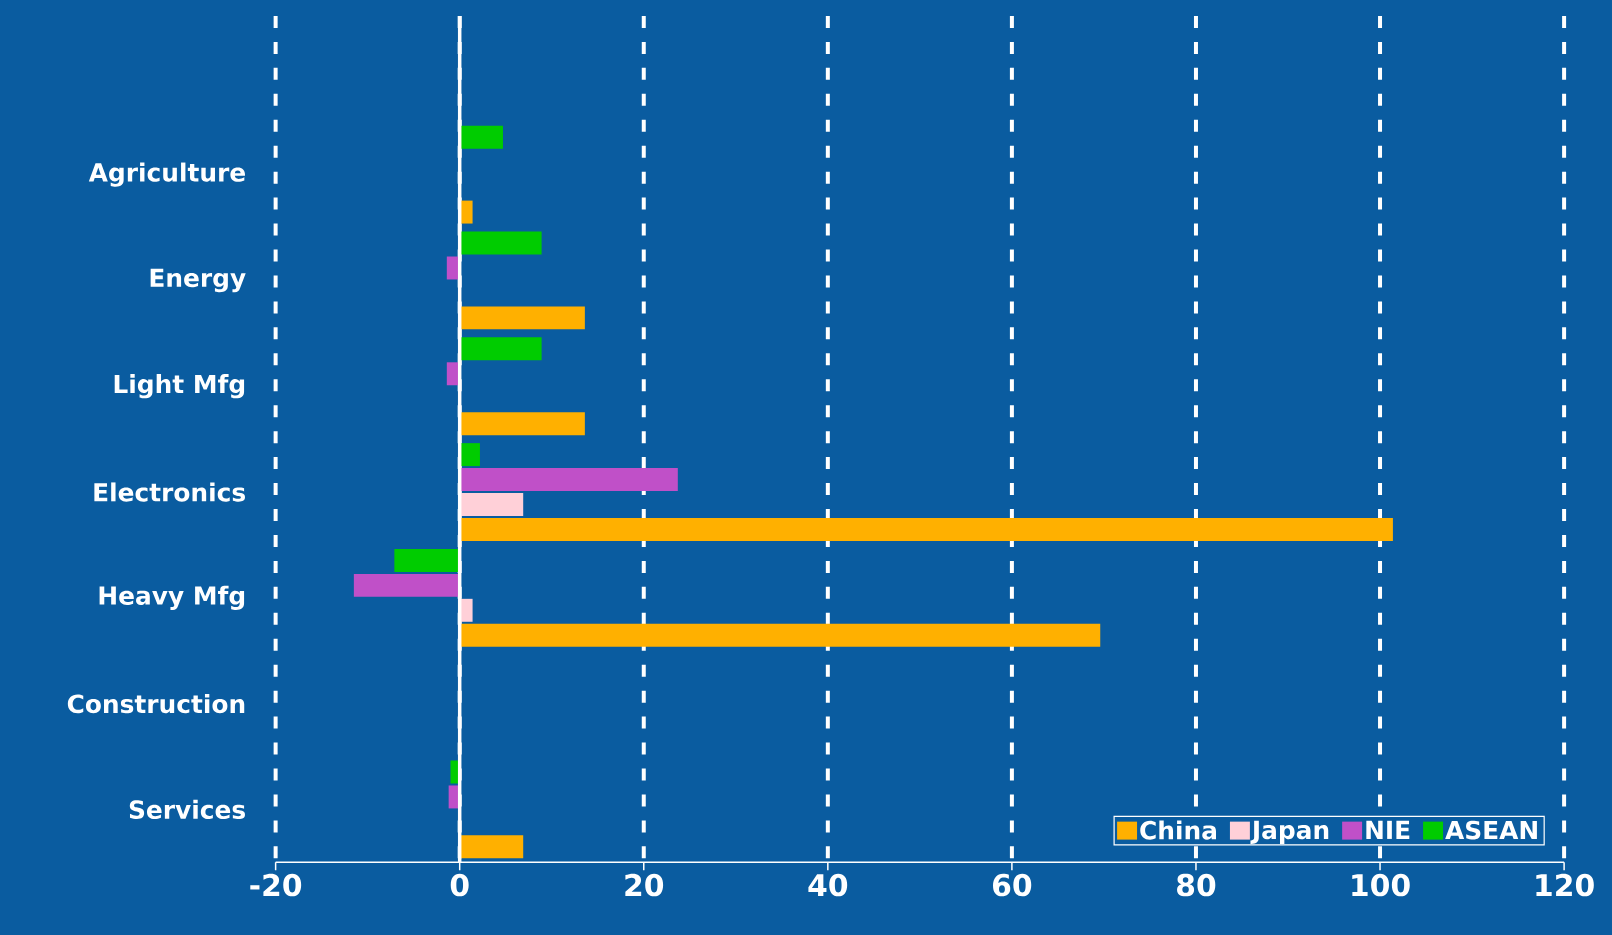 The image size is (1612, 935). I want to click on x-tick-label: 120, so click(1565, 885).